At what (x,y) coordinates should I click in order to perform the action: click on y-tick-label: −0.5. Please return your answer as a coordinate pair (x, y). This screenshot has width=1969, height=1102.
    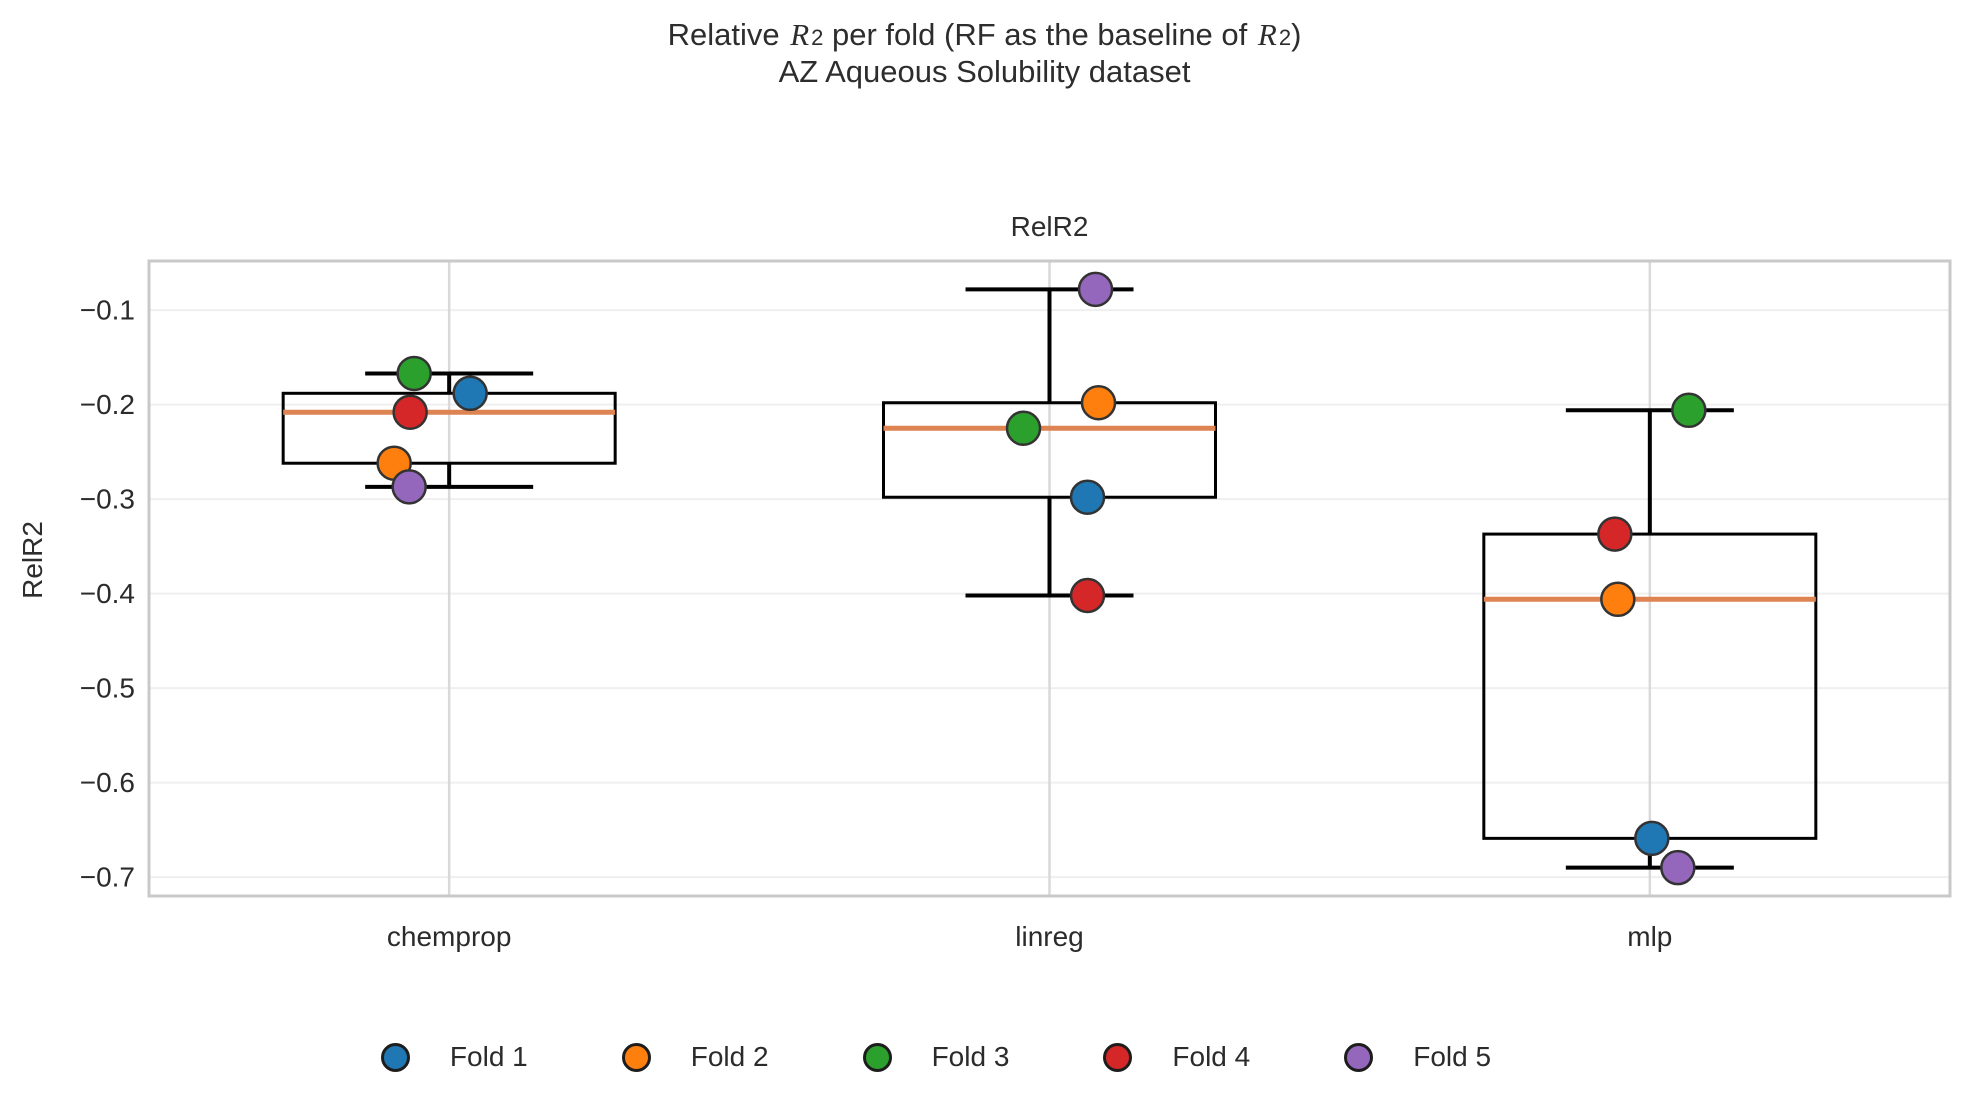
    Looking at the image, I should click on (107, 688).